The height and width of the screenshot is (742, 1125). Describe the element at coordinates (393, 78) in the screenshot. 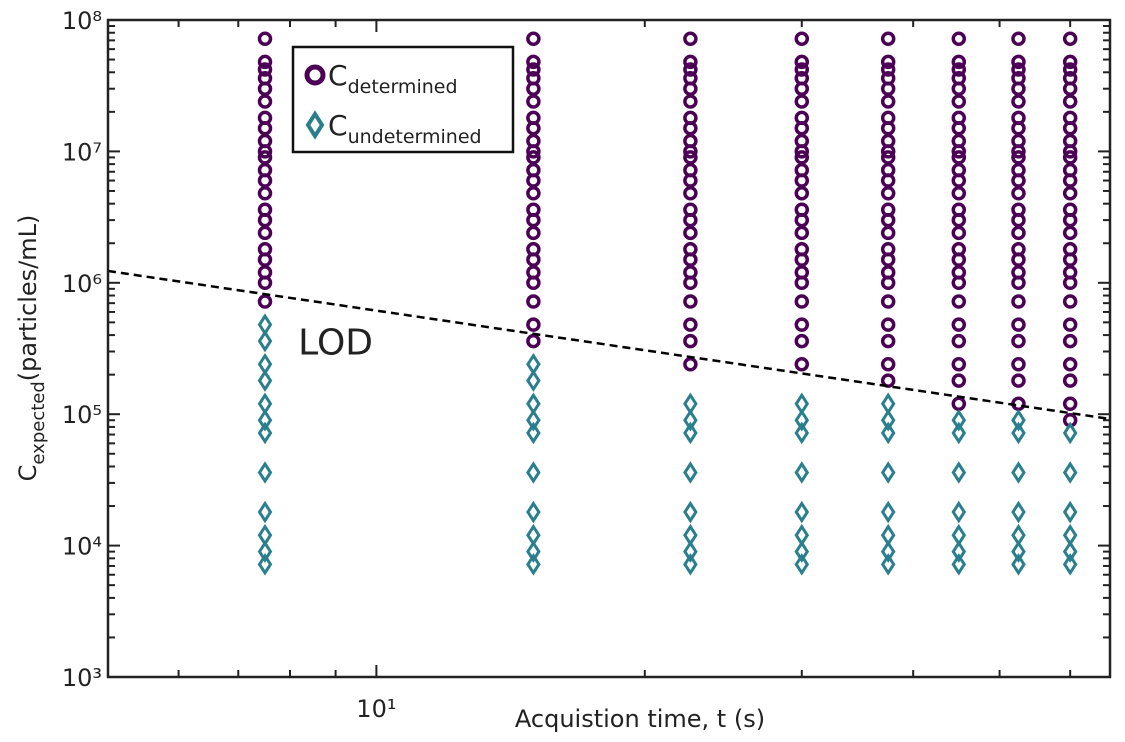

I see `legend-label: Cdetermined` at that location.